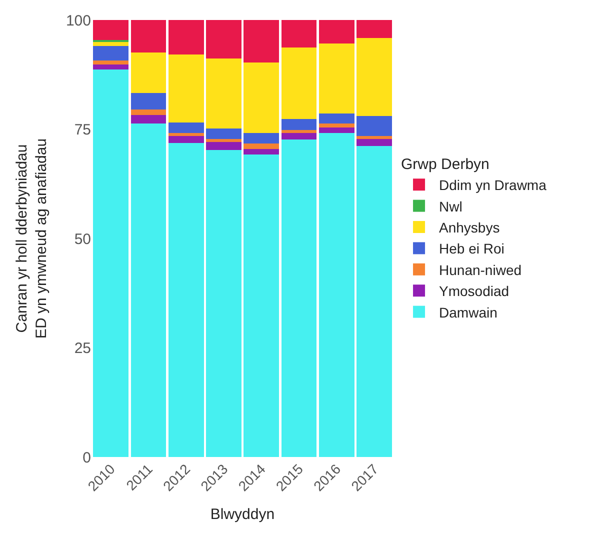 Image resolution: width=593 pixels, height=547 pixels. What do you see at coordinates (468, 312) in the screenshot?
I see `legend-label: Damwain` at bounding box center [468, 312].